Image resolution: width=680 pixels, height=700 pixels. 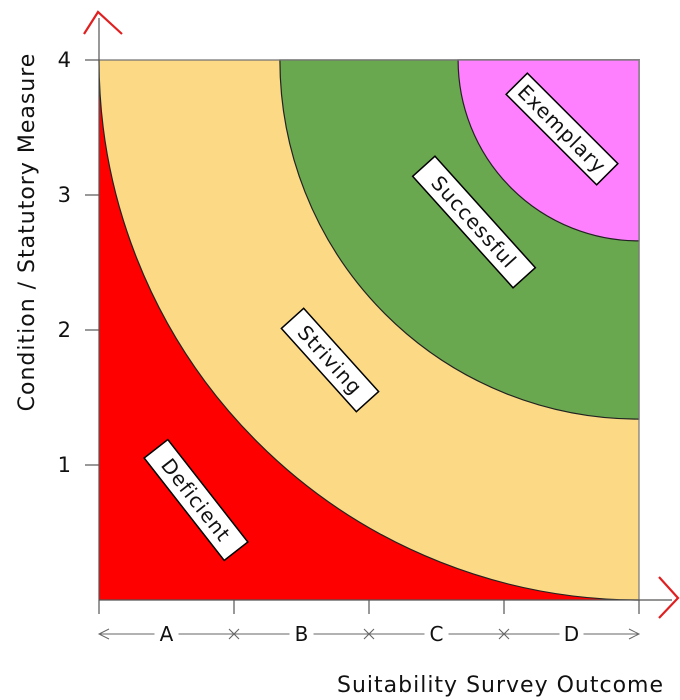 I want to click on x-dimension-arrow-left, so click(x=103, y=634).